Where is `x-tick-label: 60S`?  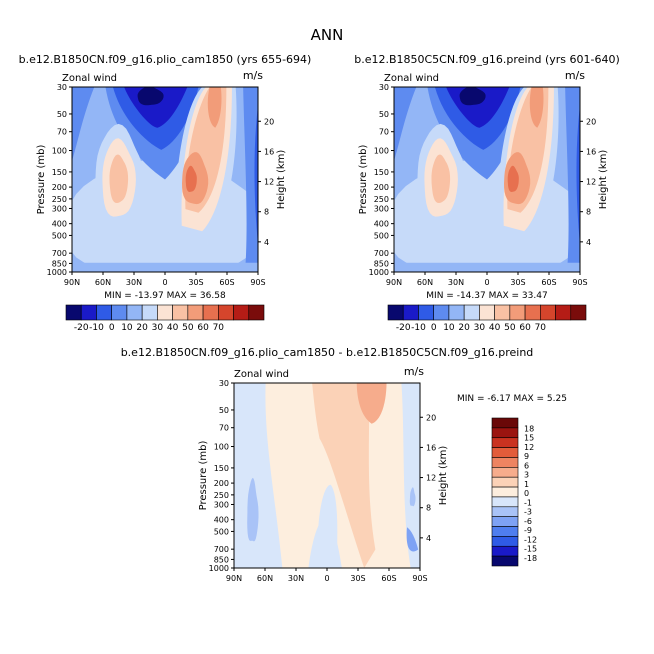
x-tick-label: 60S is located at coordinates (388, 578).